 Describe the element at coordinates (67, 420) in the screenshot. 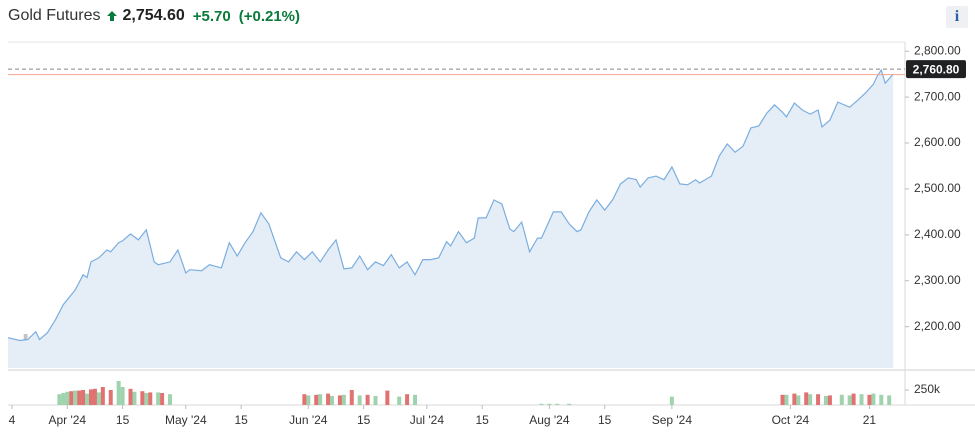

I see `x-tick-label: Apr '24` at that location.